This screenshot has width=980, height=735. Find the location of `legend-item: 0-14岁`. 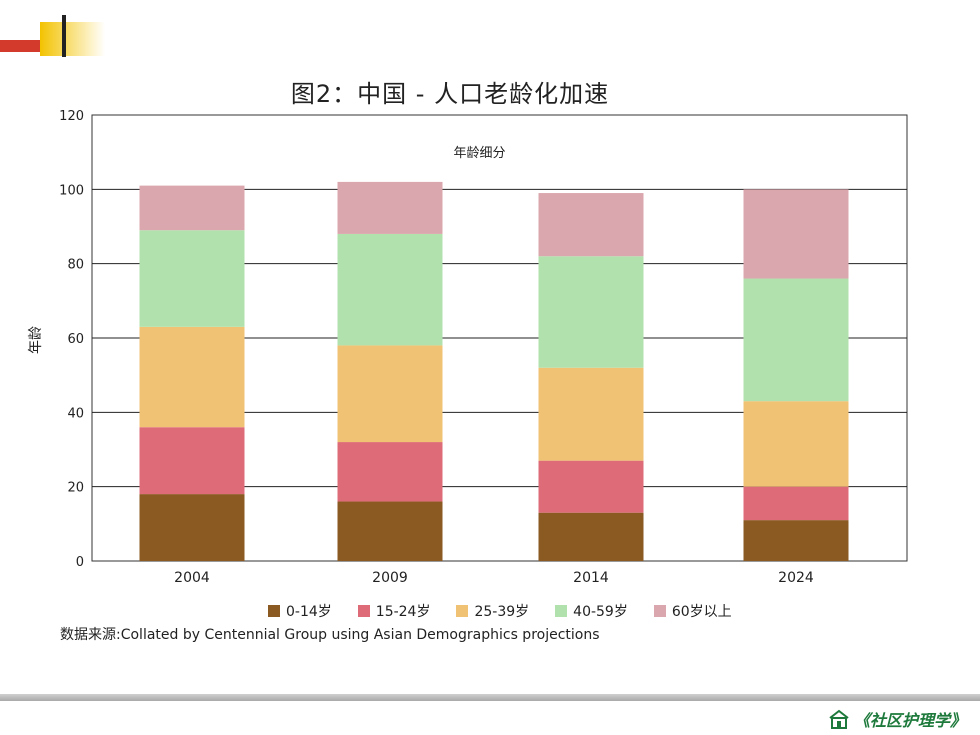

legend-item: 0-14岁 is located at coordinates (300, 611).